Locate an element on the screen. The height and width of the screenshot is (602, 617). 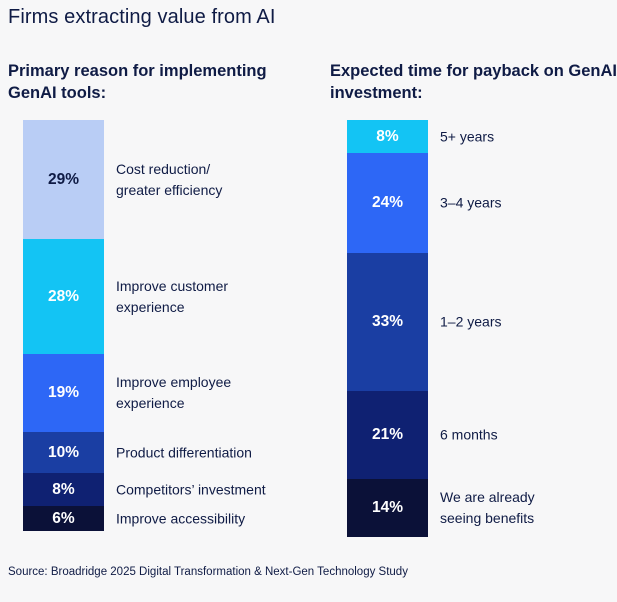
payback-value-label: 14% is located at coordinates (387, 507).